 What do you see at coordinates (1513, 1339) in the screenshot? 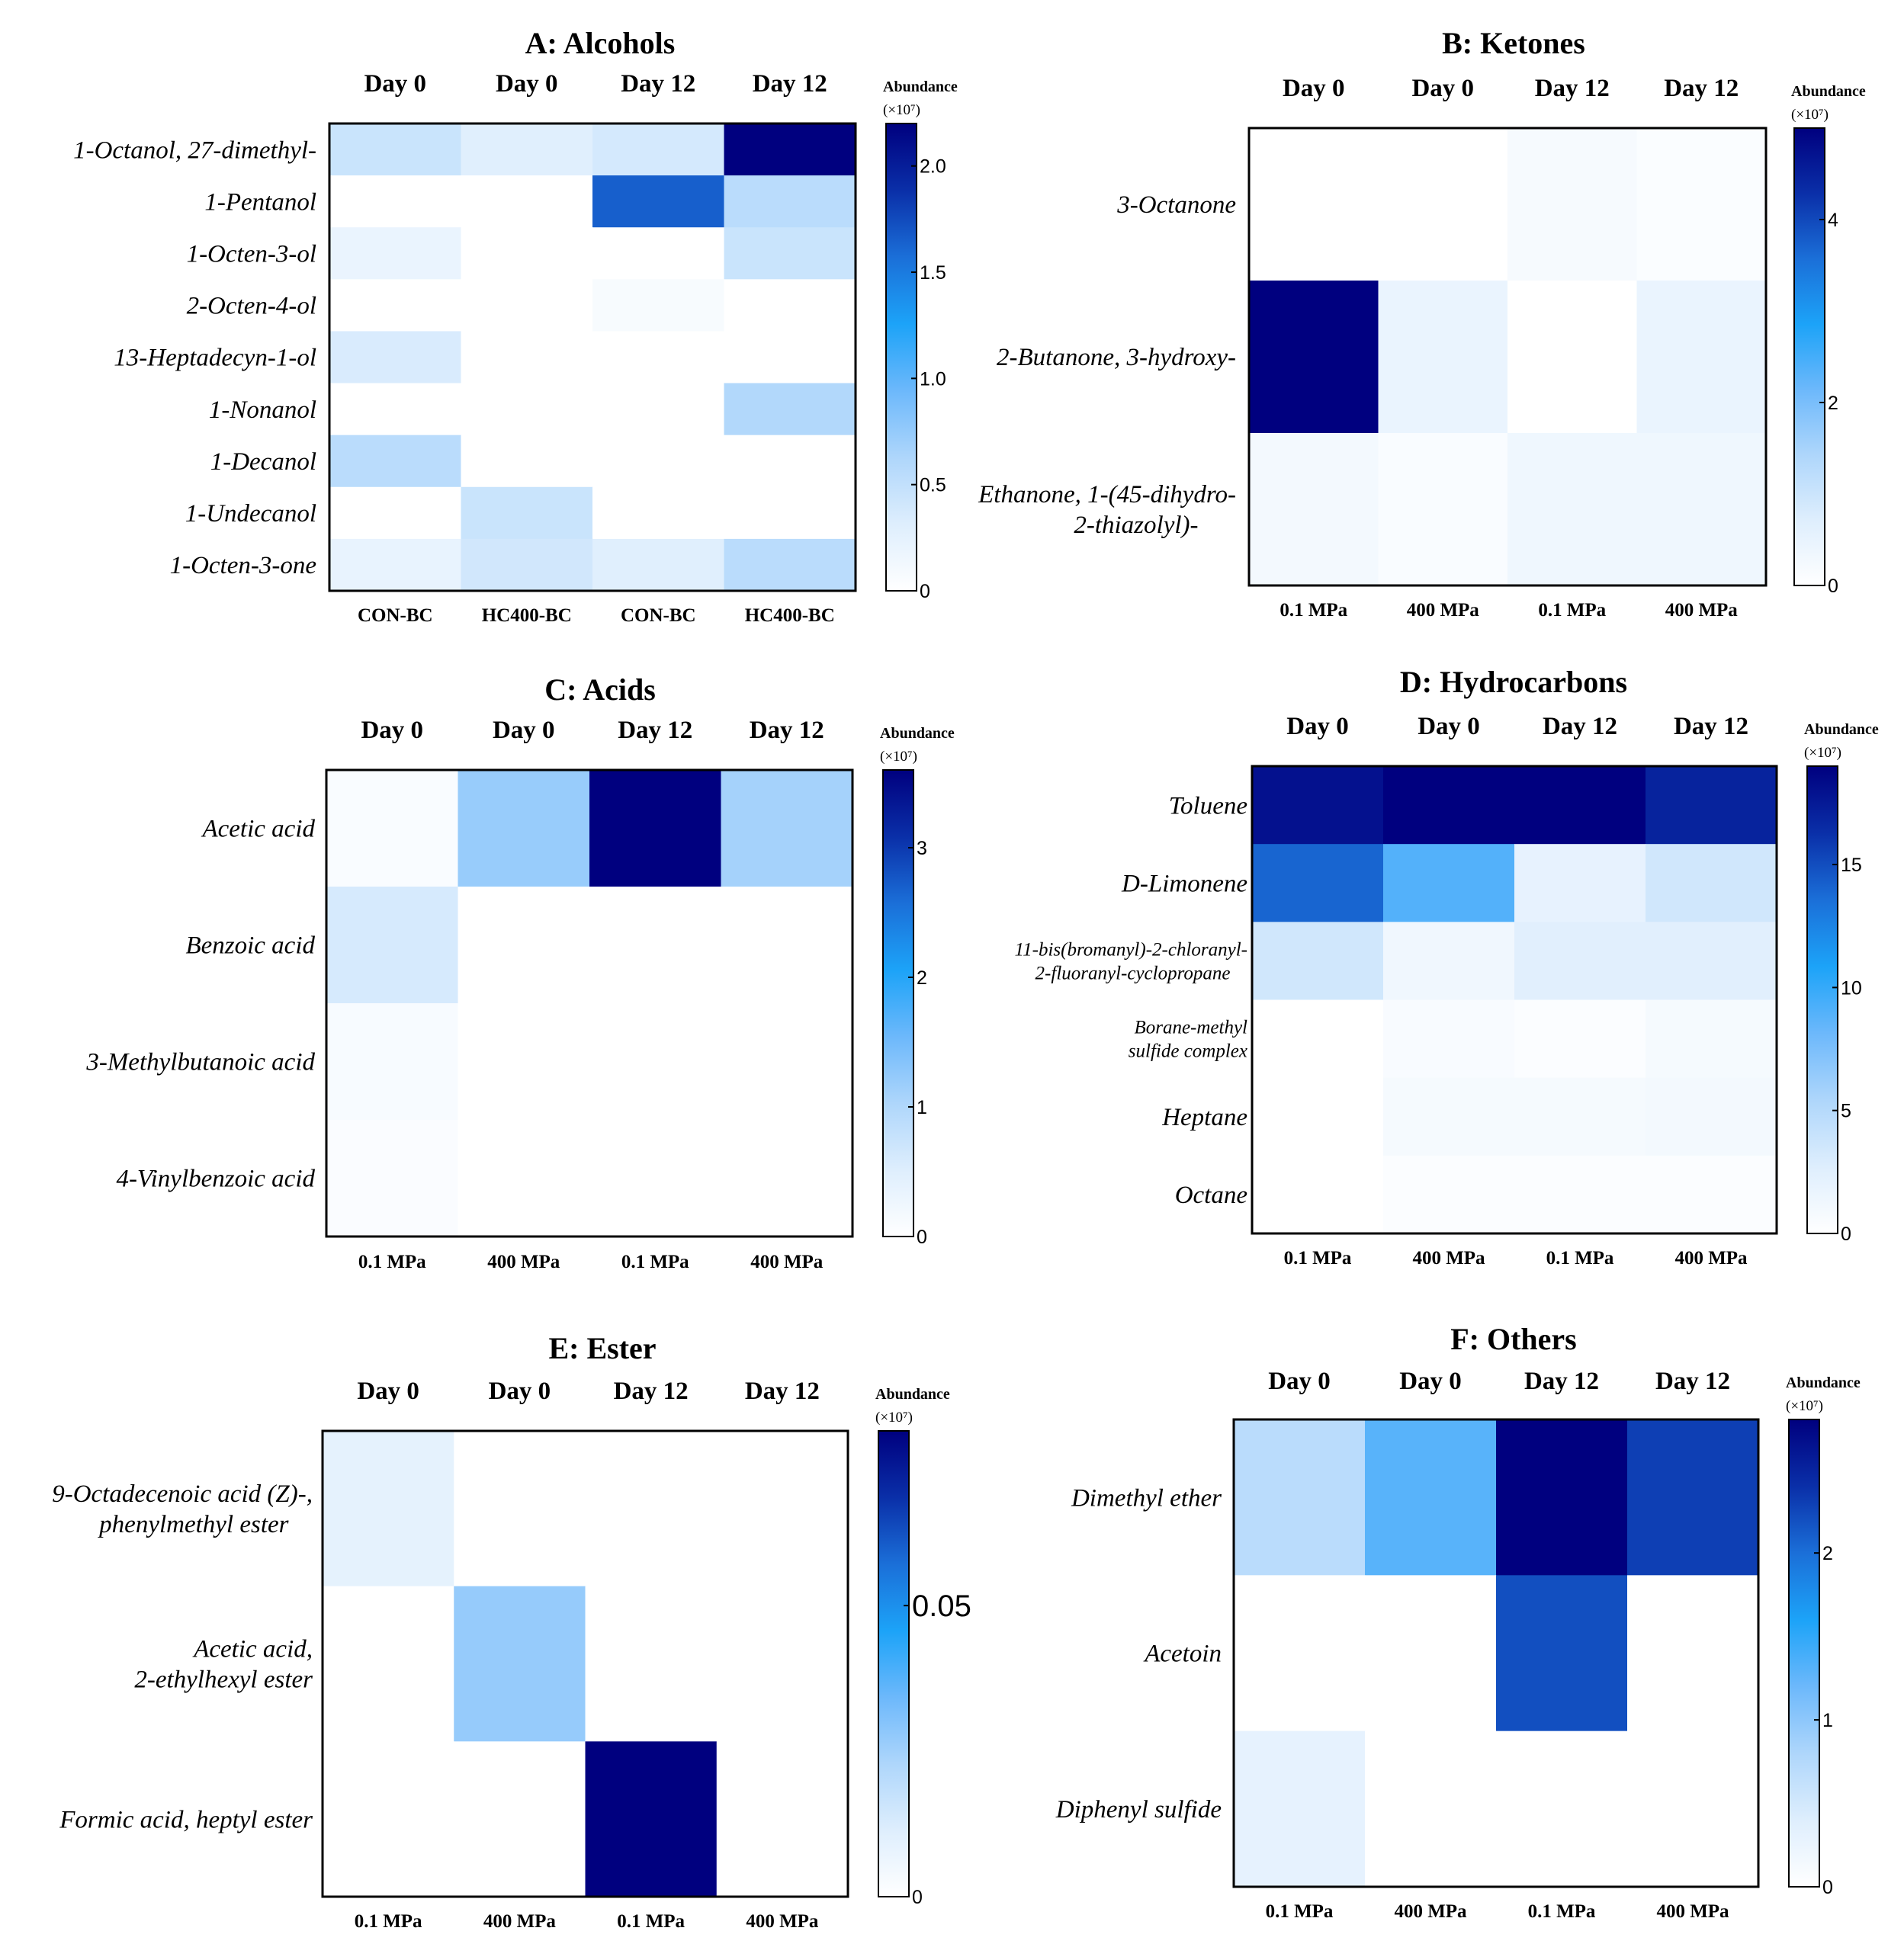
I see `panel-title: F: Others` at bounding box center [1513, 1339].